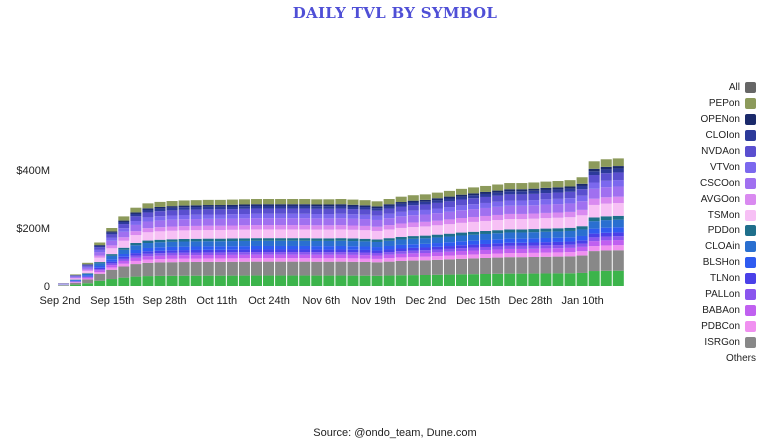  What do you see at coordinates (718, 88) in the screenshot?
I see `legend-item-All: All` at bounding box center [718, 88].